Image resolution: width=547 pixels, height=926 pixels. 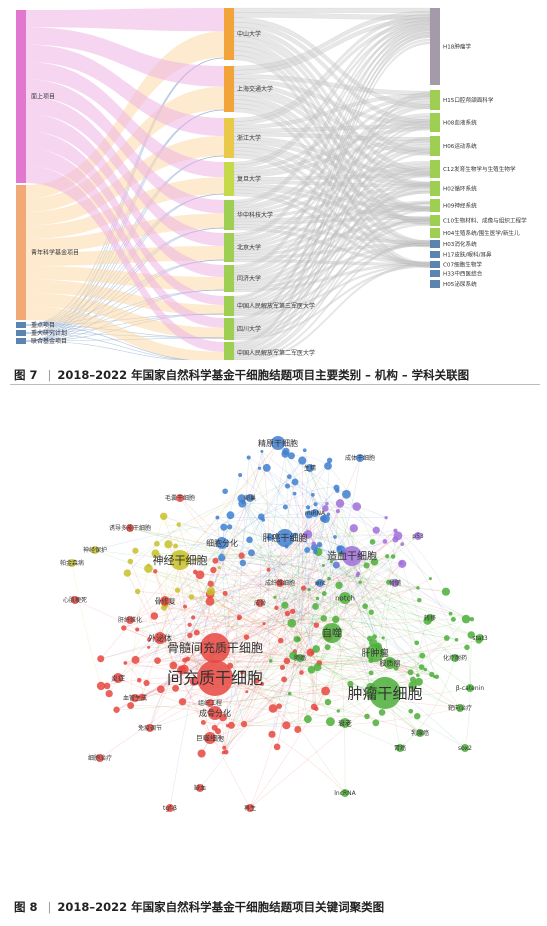 I want to click on network-keyword-label: 炎症, so click(x=118, y=677).